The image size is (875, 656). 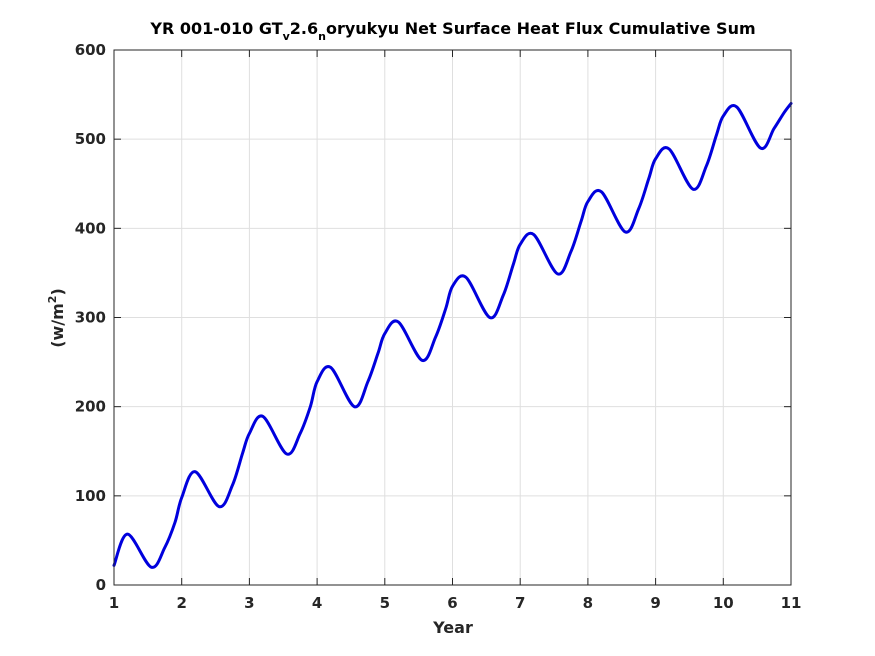 I want to click on y-tick-label: 400, so click(x=90, y=228).